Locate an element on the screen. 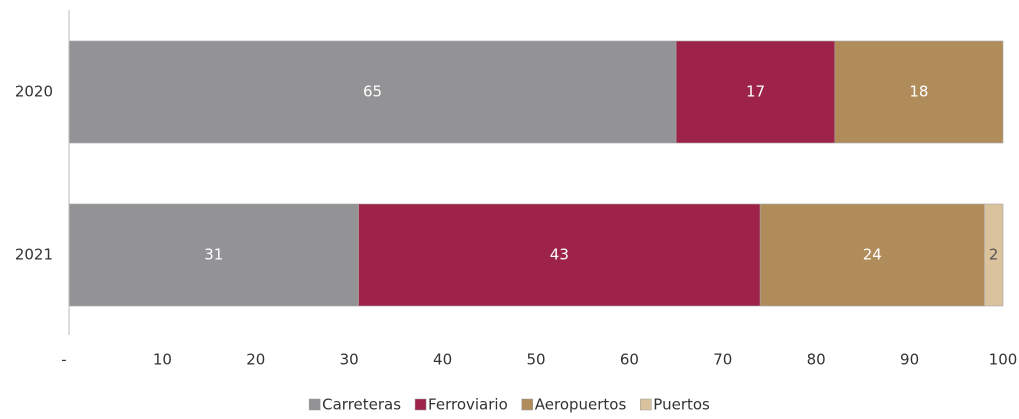 This screenshot has width=1019, height=419. x-tick-label: 20 is located at coordinates (255, 360).